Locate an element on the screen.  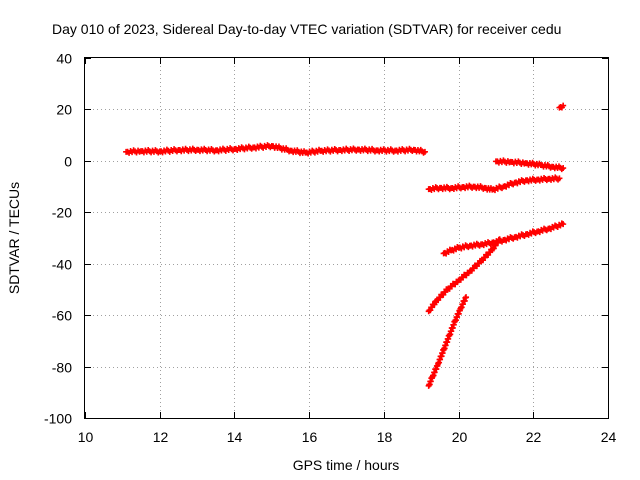
y-tick-label: -60 is located at coordinates (62, 316).